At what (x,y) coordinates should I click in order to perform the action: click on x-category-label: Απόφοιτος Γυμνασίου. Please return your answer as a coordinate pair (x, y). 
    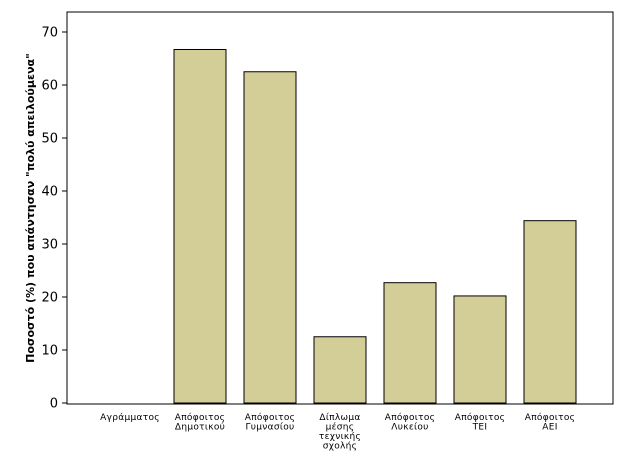
    Looking at the image, I should click on (270, 422).